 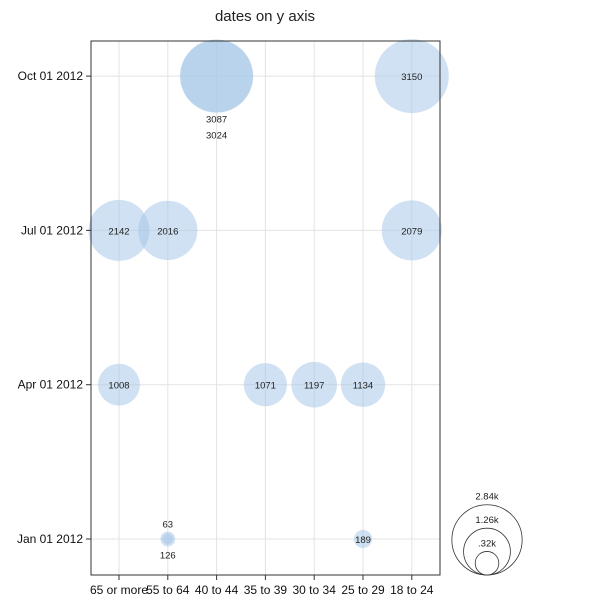 I want to click on x-tick-label: 25 to 29, so click(x=363, y=590).